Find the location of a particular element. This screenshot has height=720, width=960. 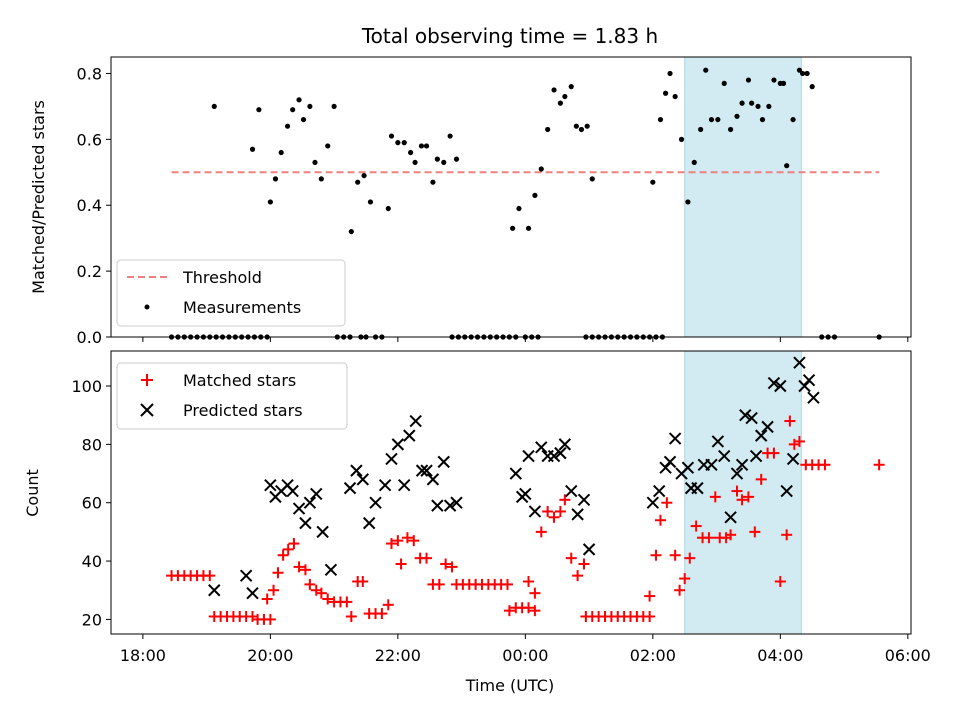

top-y-tick-label: 0.2 is located at coordinates (89, 271).